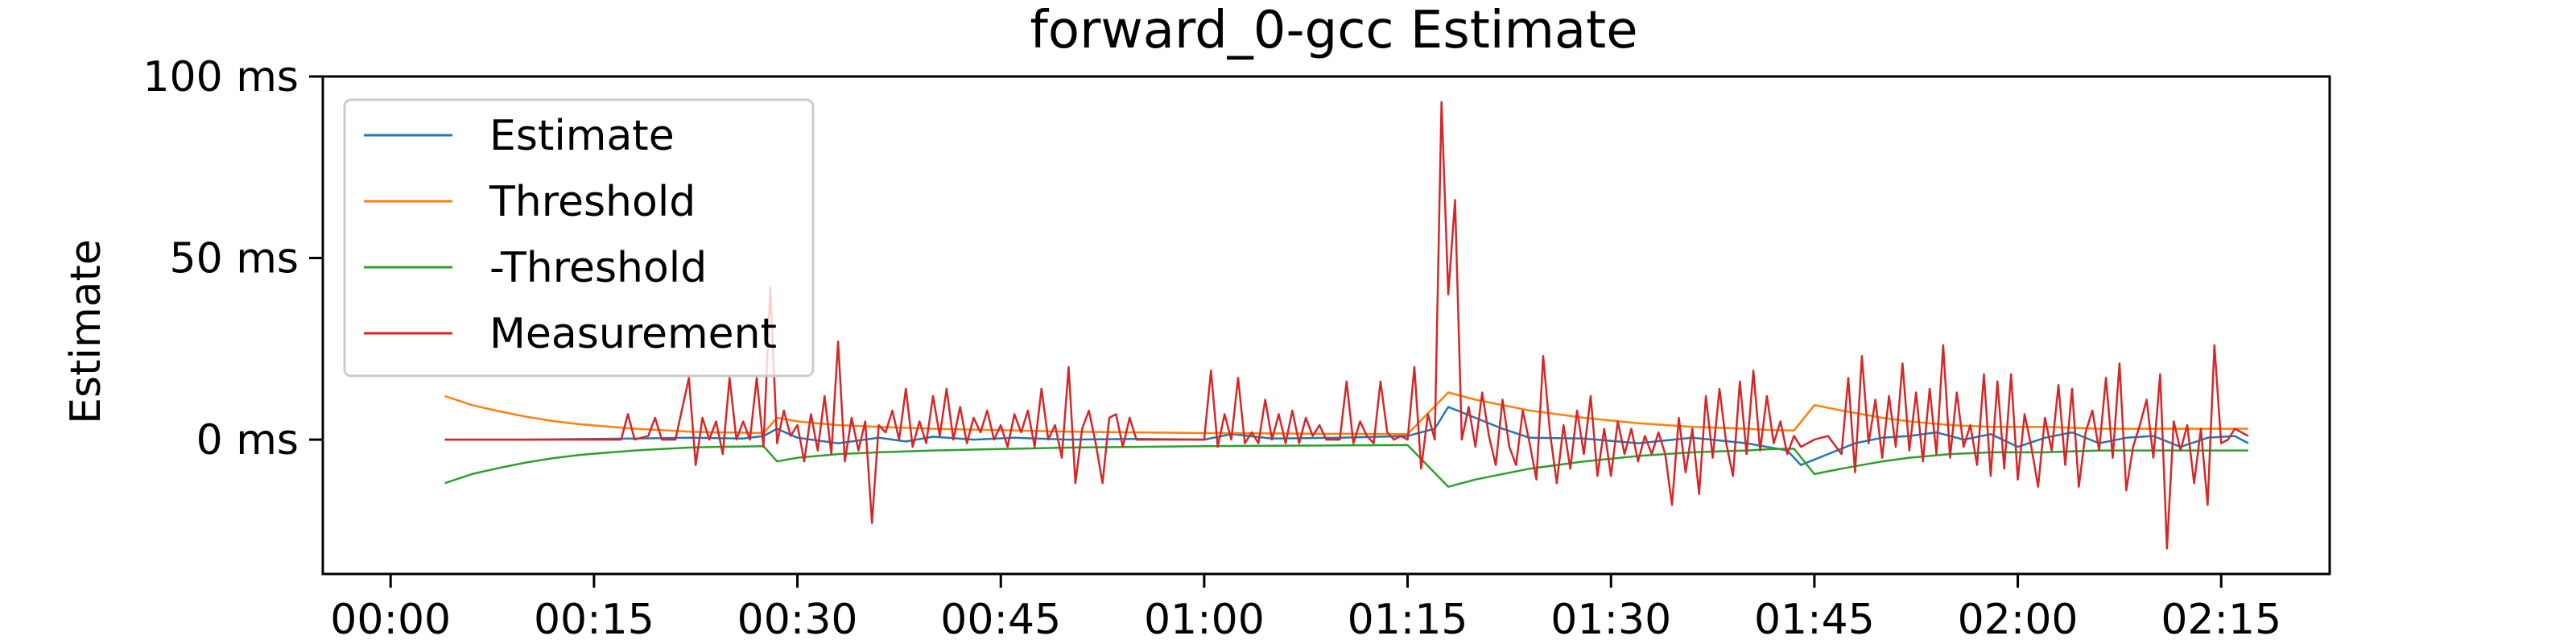 This screenshot has height=644, width=2576. Describe the element at coordinates (1408, 620) in the screenshot. I see `x-tick-label: 01:15` at that location.